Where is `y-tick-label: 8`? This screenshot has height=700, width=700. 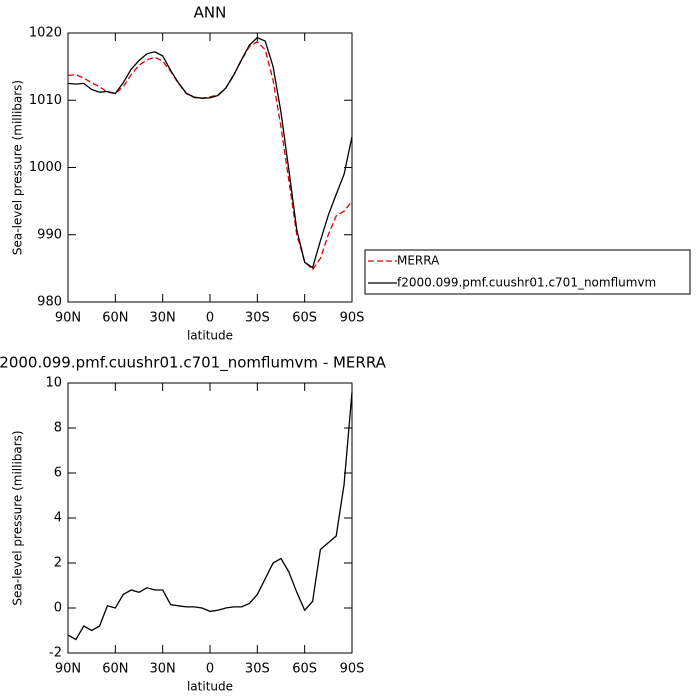 y-tick-label: 8 is located at coordinates (58, 428).